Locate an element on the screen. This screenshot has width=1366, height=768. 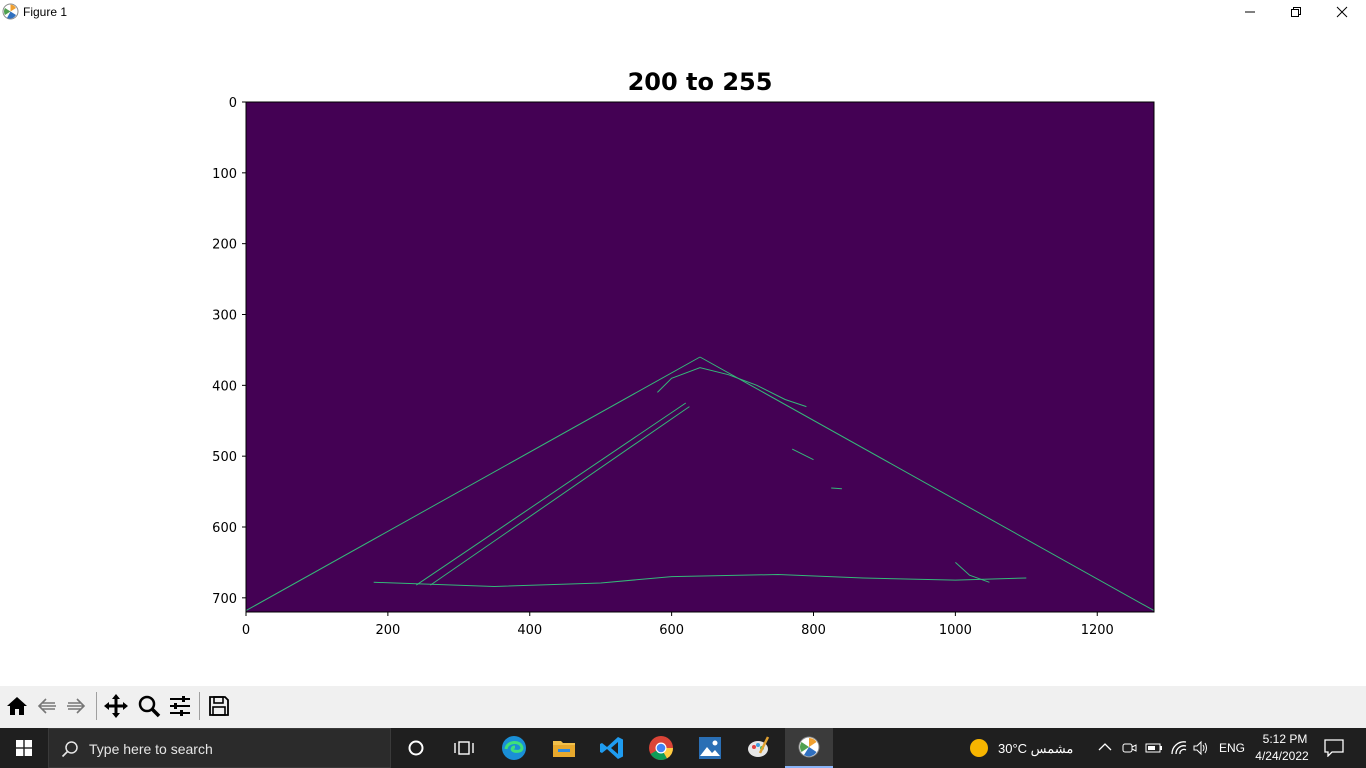
pan-icon is located at coordinates (116, 706).